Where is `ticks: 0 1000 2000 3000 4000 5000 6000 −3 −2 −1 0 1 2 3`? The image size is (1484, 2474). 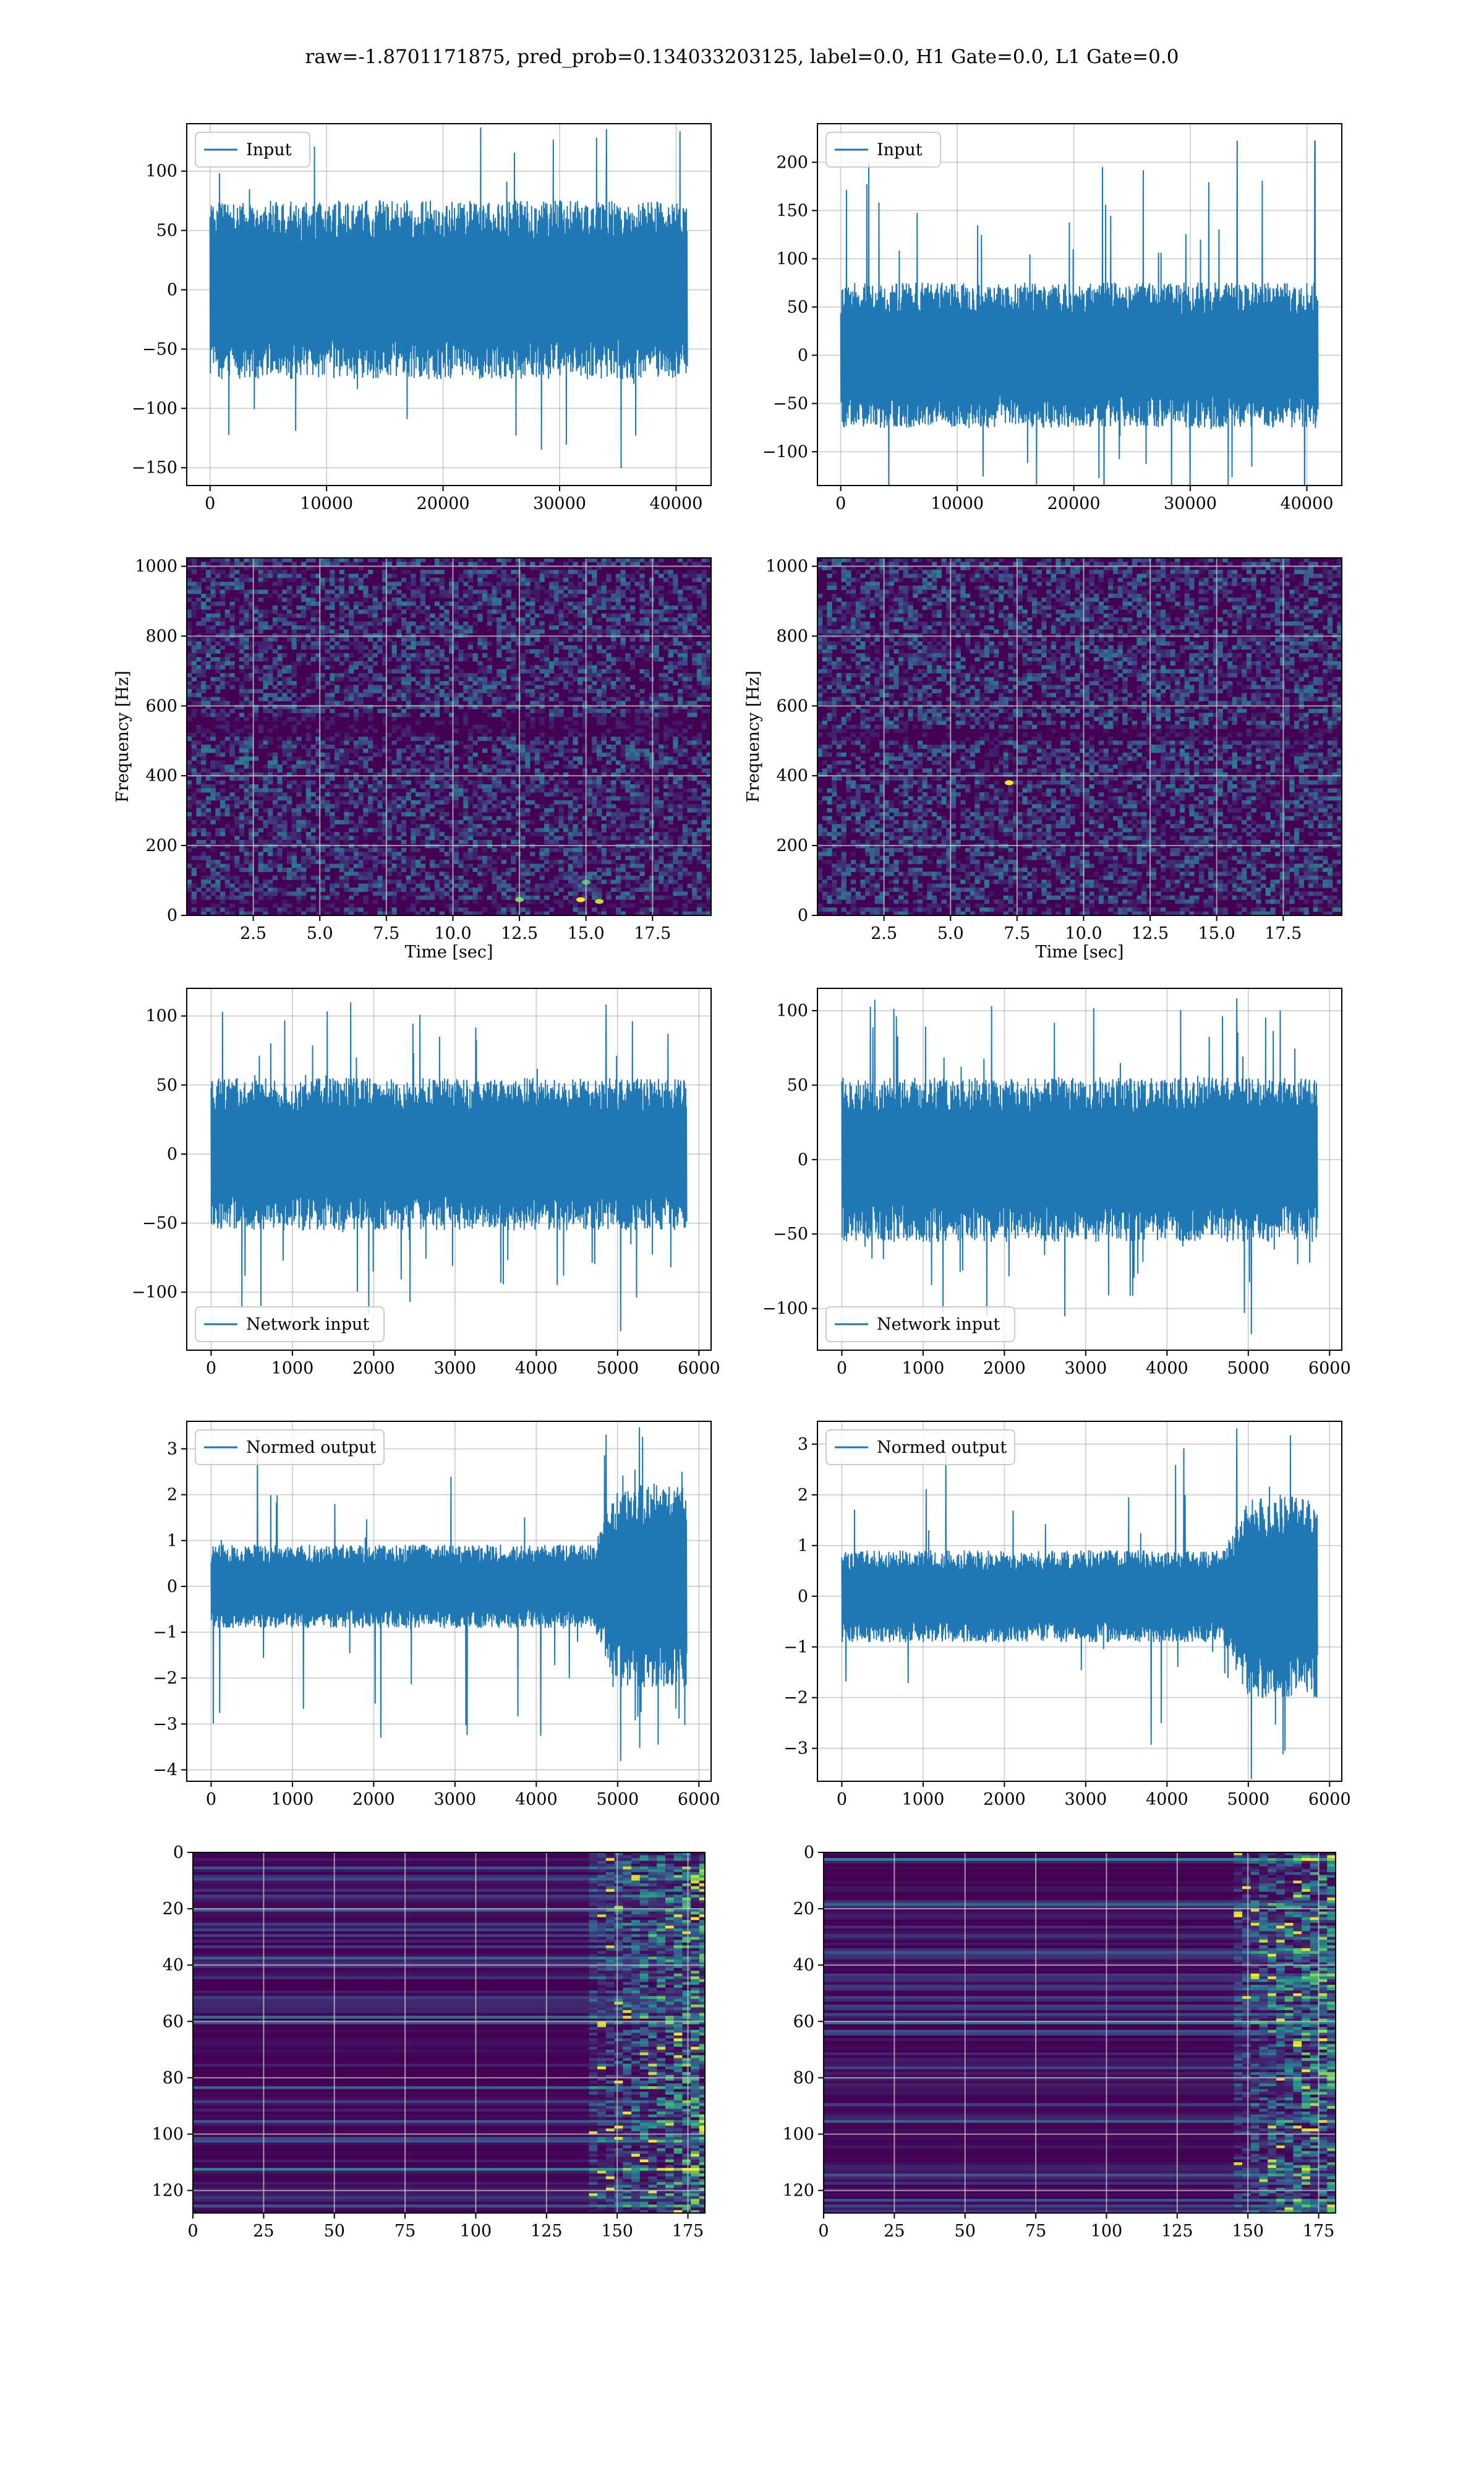
ticks: 0 1000 2000 3000 4000 5000 6000 −3 −2 −1 0 1 2 3 is located at coordinates (1066, 1622).